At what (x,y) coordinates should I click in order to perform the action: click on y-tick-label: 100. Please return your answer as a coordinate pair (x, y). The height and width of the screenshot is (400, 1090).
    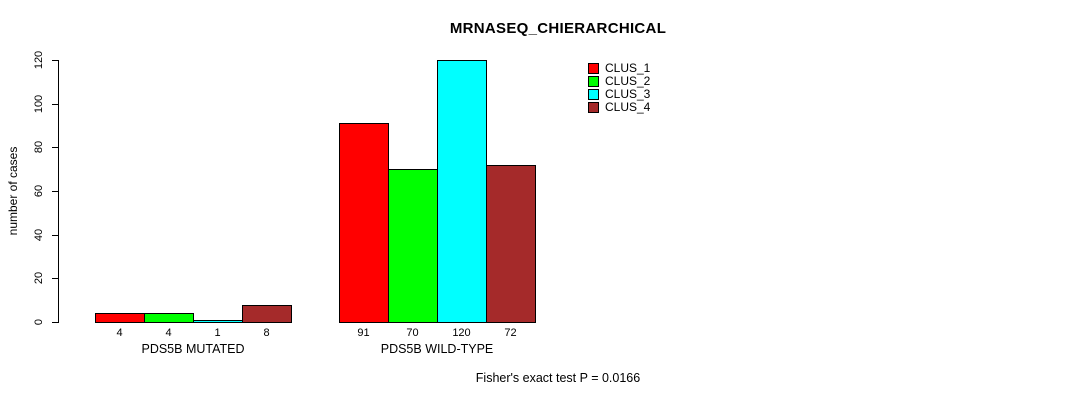
    Looking at the image, I should click on (39, 103).